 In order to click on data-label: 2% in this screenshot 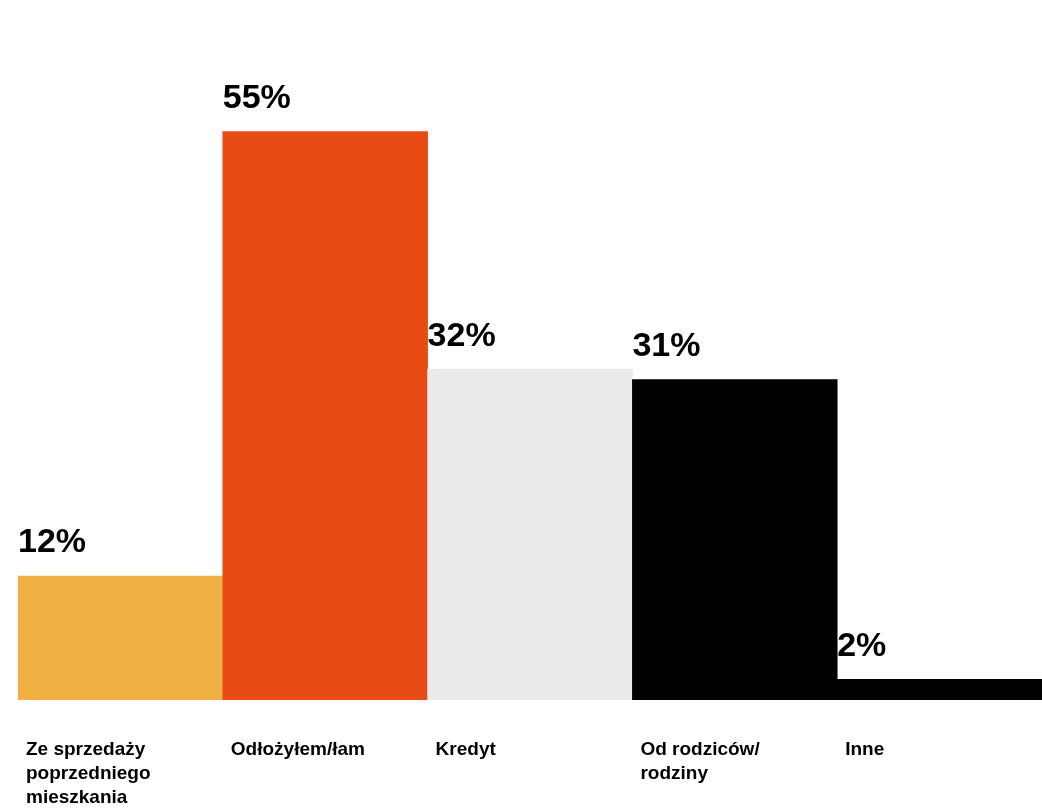, I will do `click(862, 643)`.